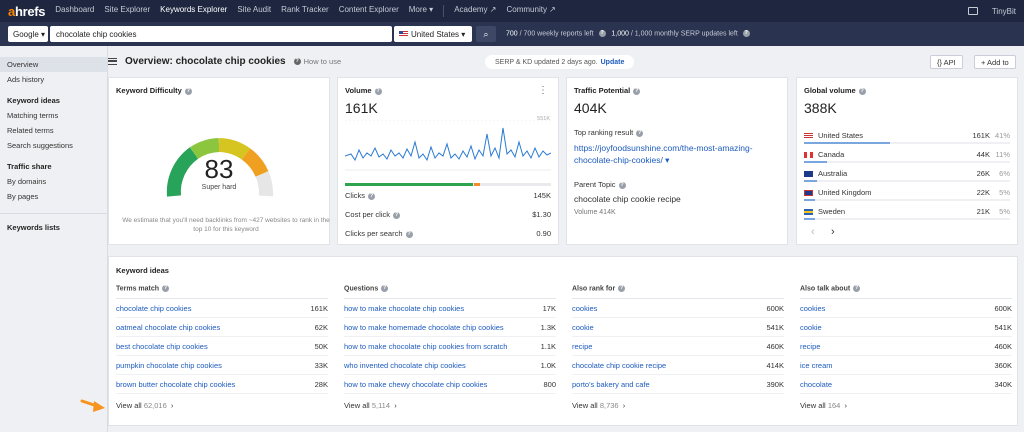  I want to click on ki-col-head: Terms match?, so click(222, 292).